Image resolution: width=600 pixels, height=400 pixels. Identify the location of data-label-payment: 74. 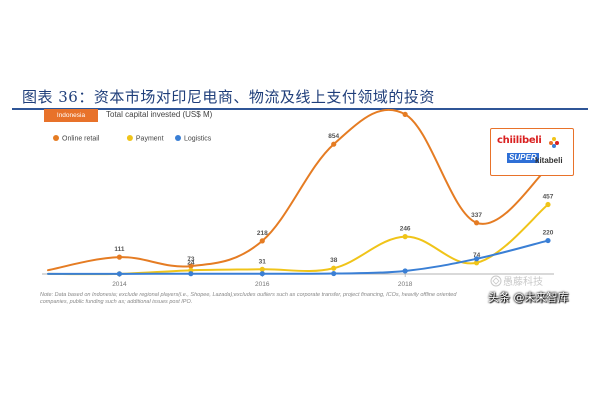
(477, 255).